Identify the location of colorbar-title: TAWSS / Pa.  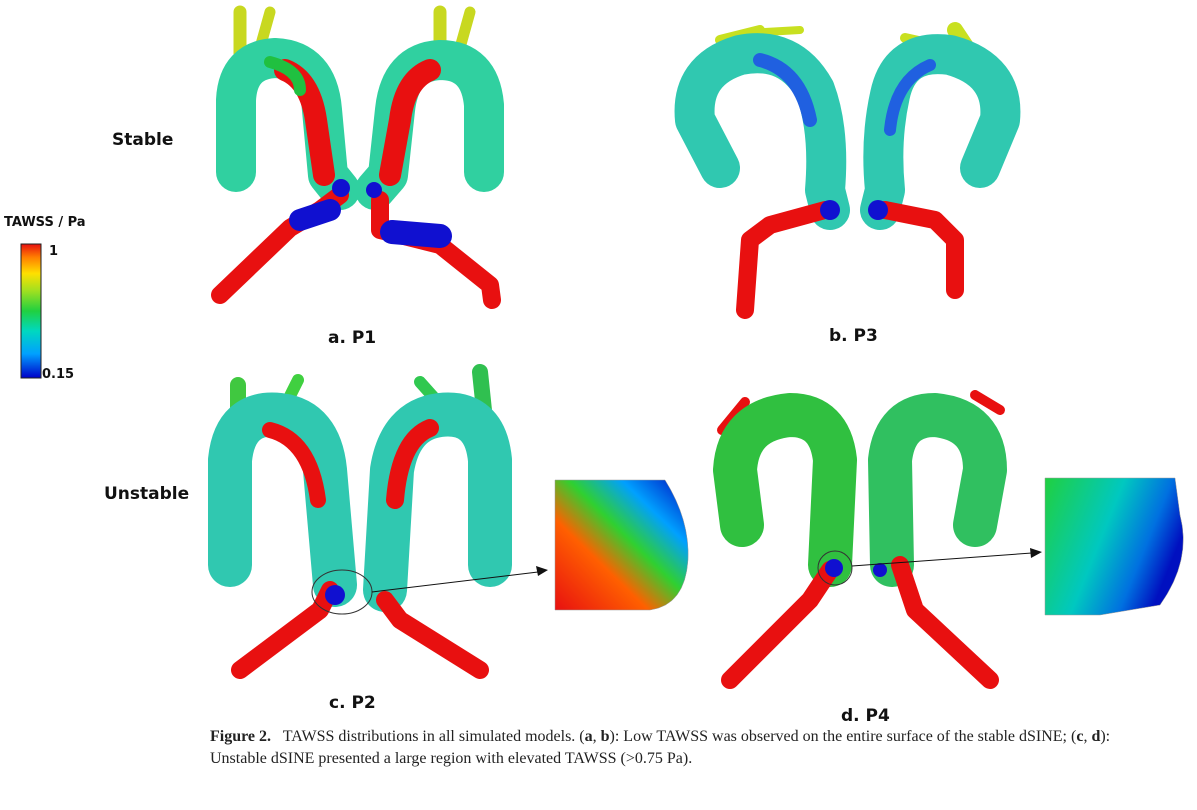
(45, 222).